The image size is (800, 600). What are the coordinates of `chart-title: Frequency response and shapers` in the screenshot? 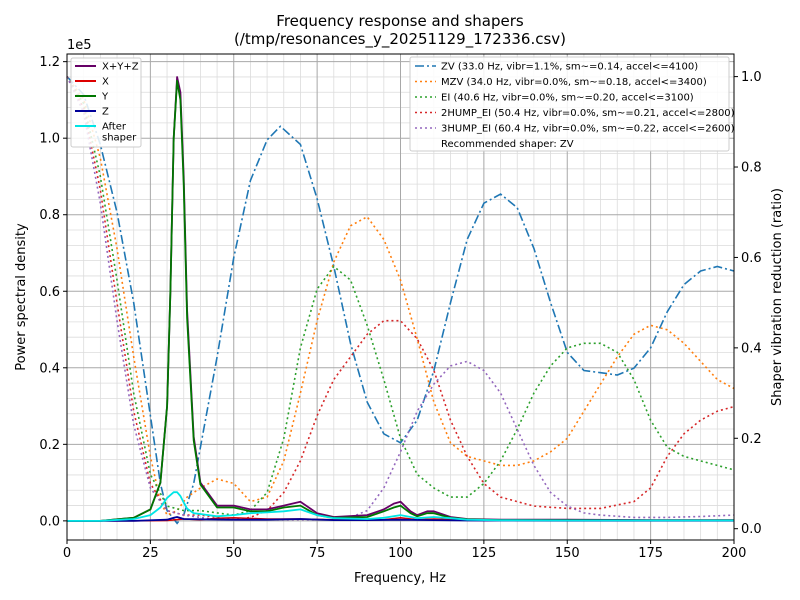 It's located at (400, 21).